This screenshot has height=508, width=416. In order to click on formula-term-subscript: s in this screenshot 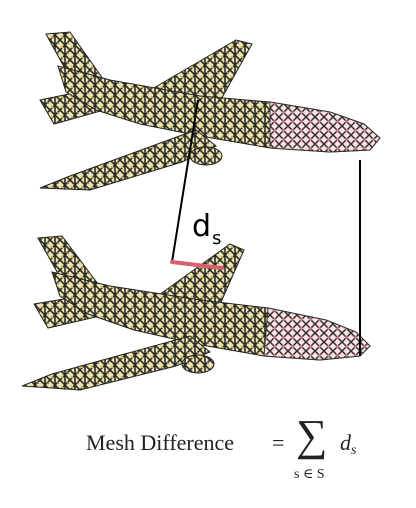, I will do `click(354, 450)`.